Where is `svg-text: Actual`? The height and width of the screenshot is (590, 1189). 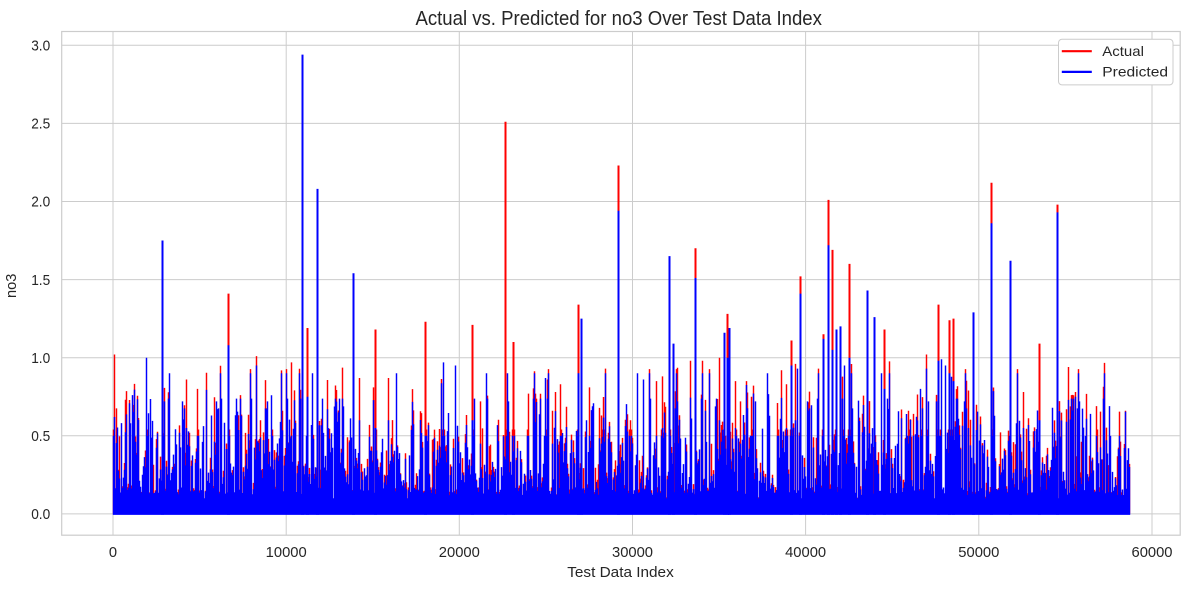 svg-text: Actual is located at coordinates (1123, 51).